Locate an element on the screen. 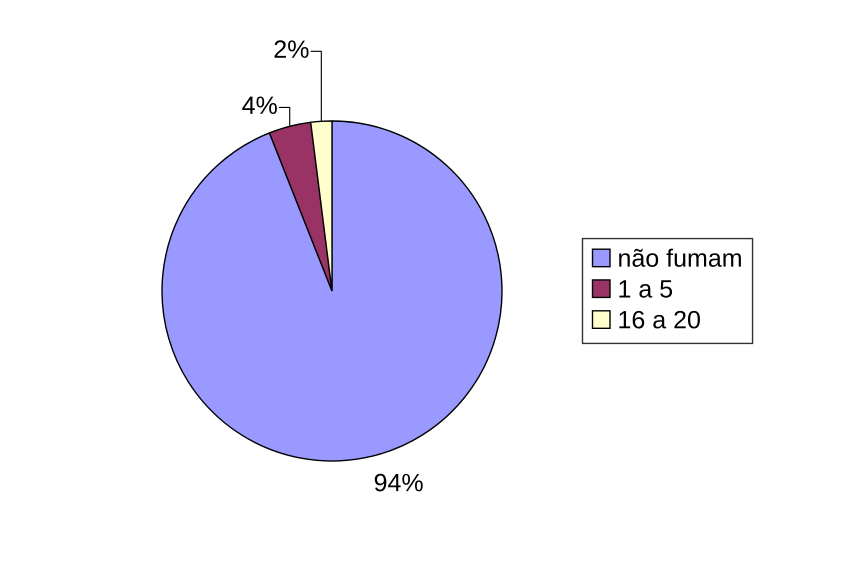  legend-label: 16 a 20 is located at coordinates (659, 319).